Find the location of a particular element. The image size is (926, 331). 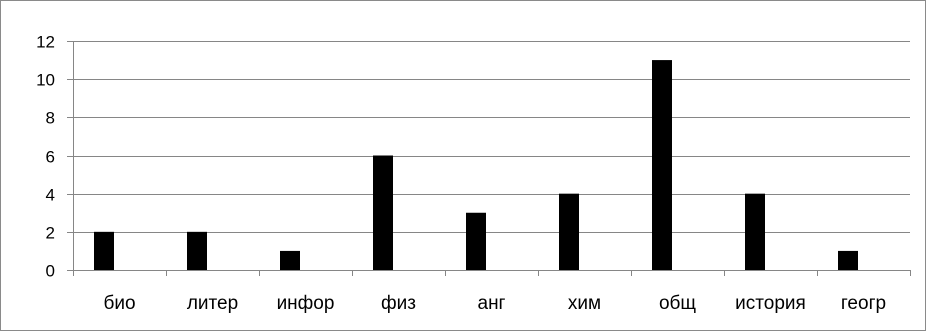

x-category-label: история is located at coordinates (770, 303).